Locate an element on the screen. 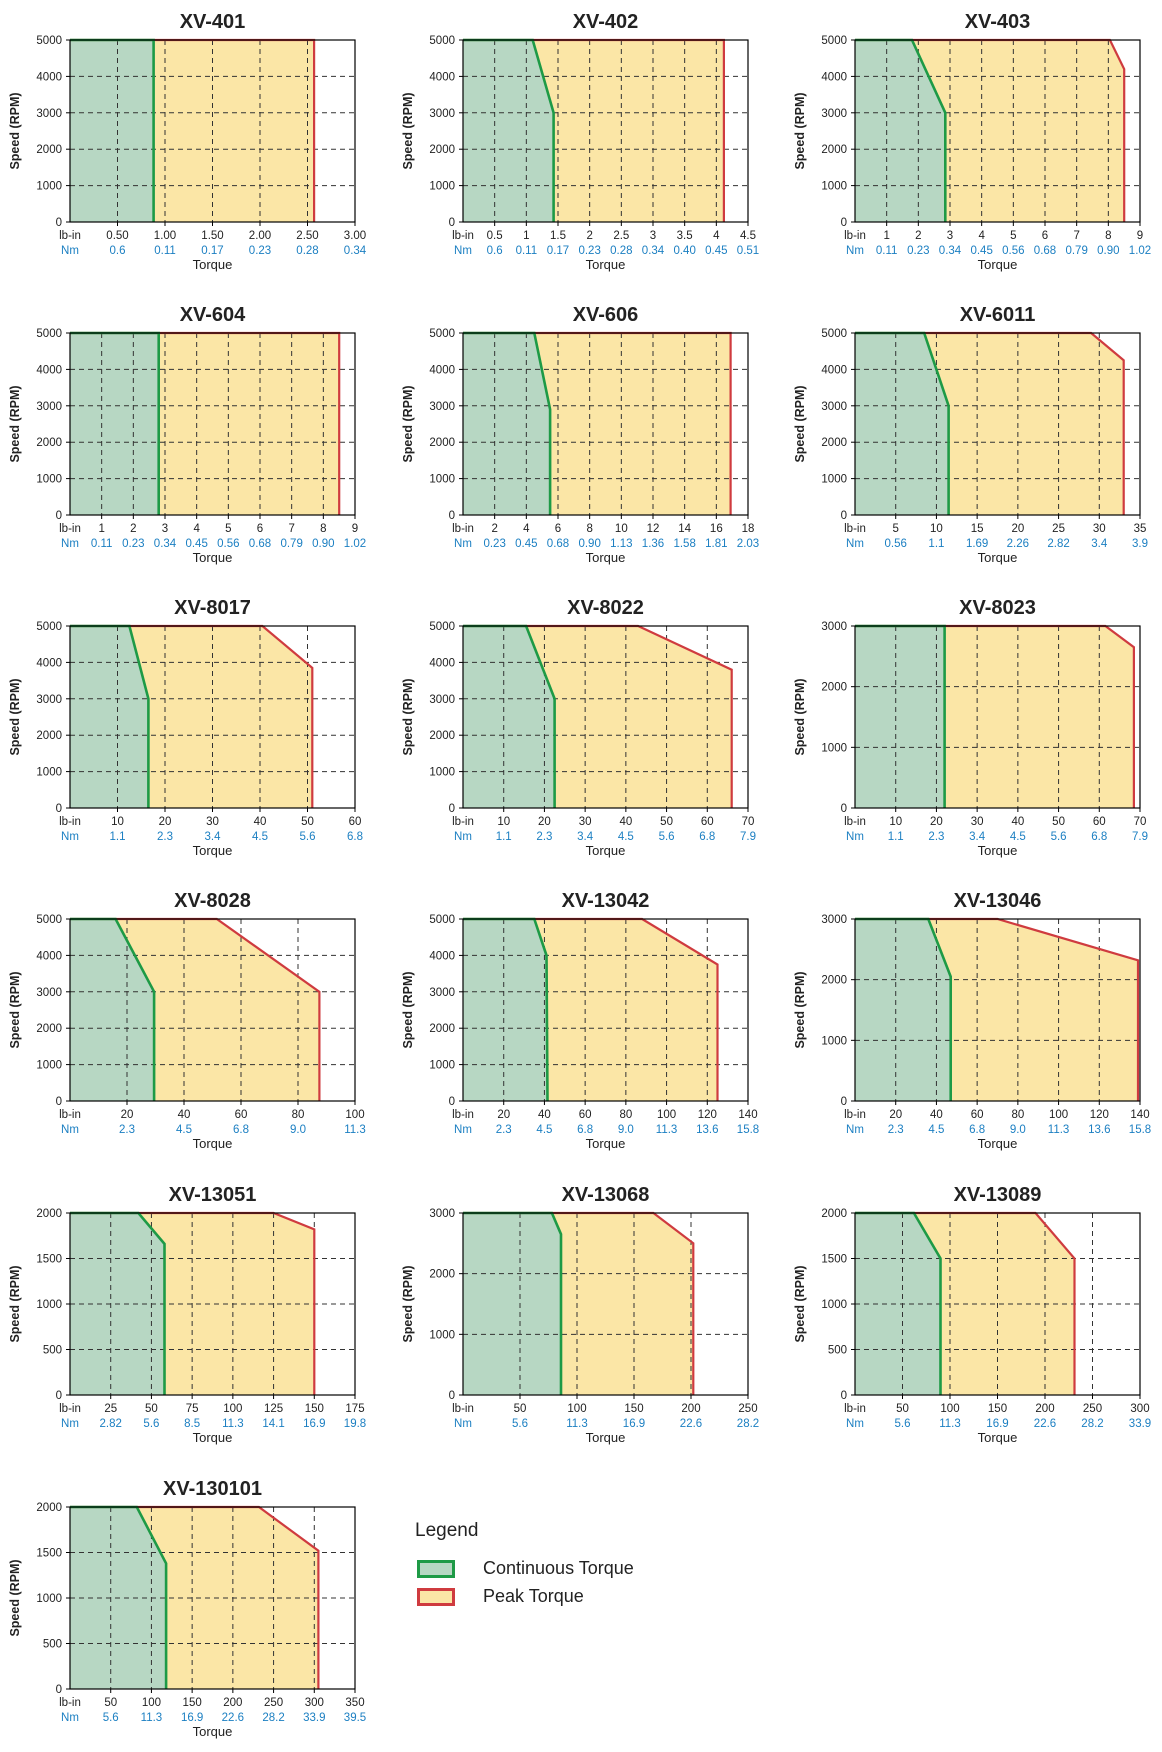 Image resolution: width=1162 pixels, height=1752 pixels. x-tick-label-lbin: 1.50 is located at coordinates (212, 236).